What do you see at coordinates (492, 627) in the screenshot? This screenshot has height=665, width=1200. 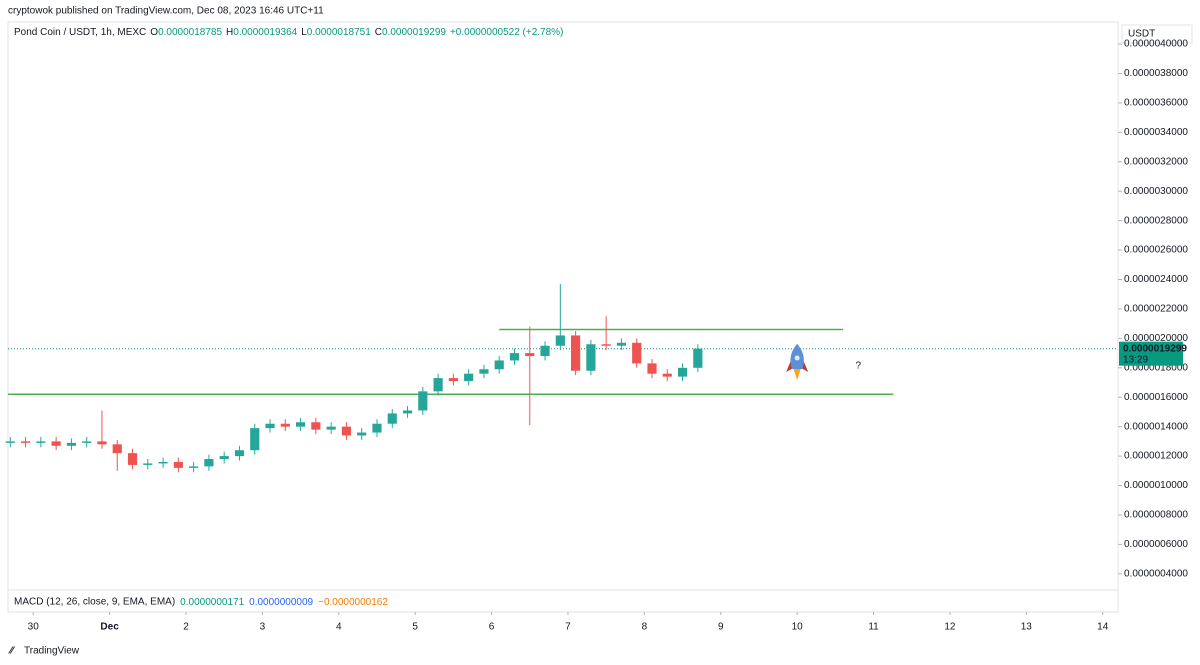 I see `x-tick-label: 6` at bounding box center [492, 627].